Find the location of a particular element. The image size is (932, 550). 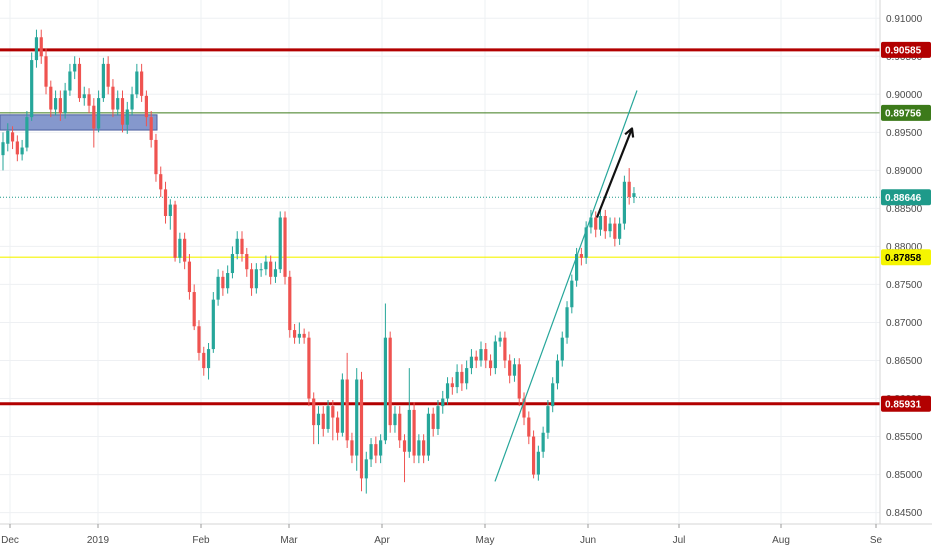

arrow-shaft is located at coordinates (614, 173).